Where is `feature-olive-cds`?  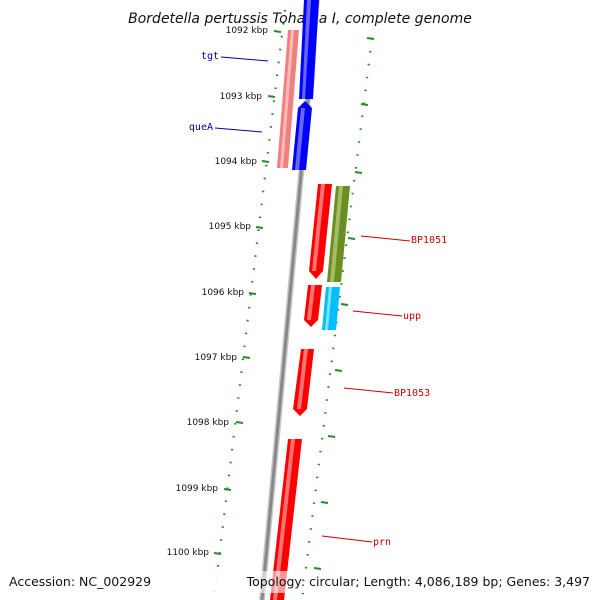 feature-olive-cds is located at coordinates (338, 234).